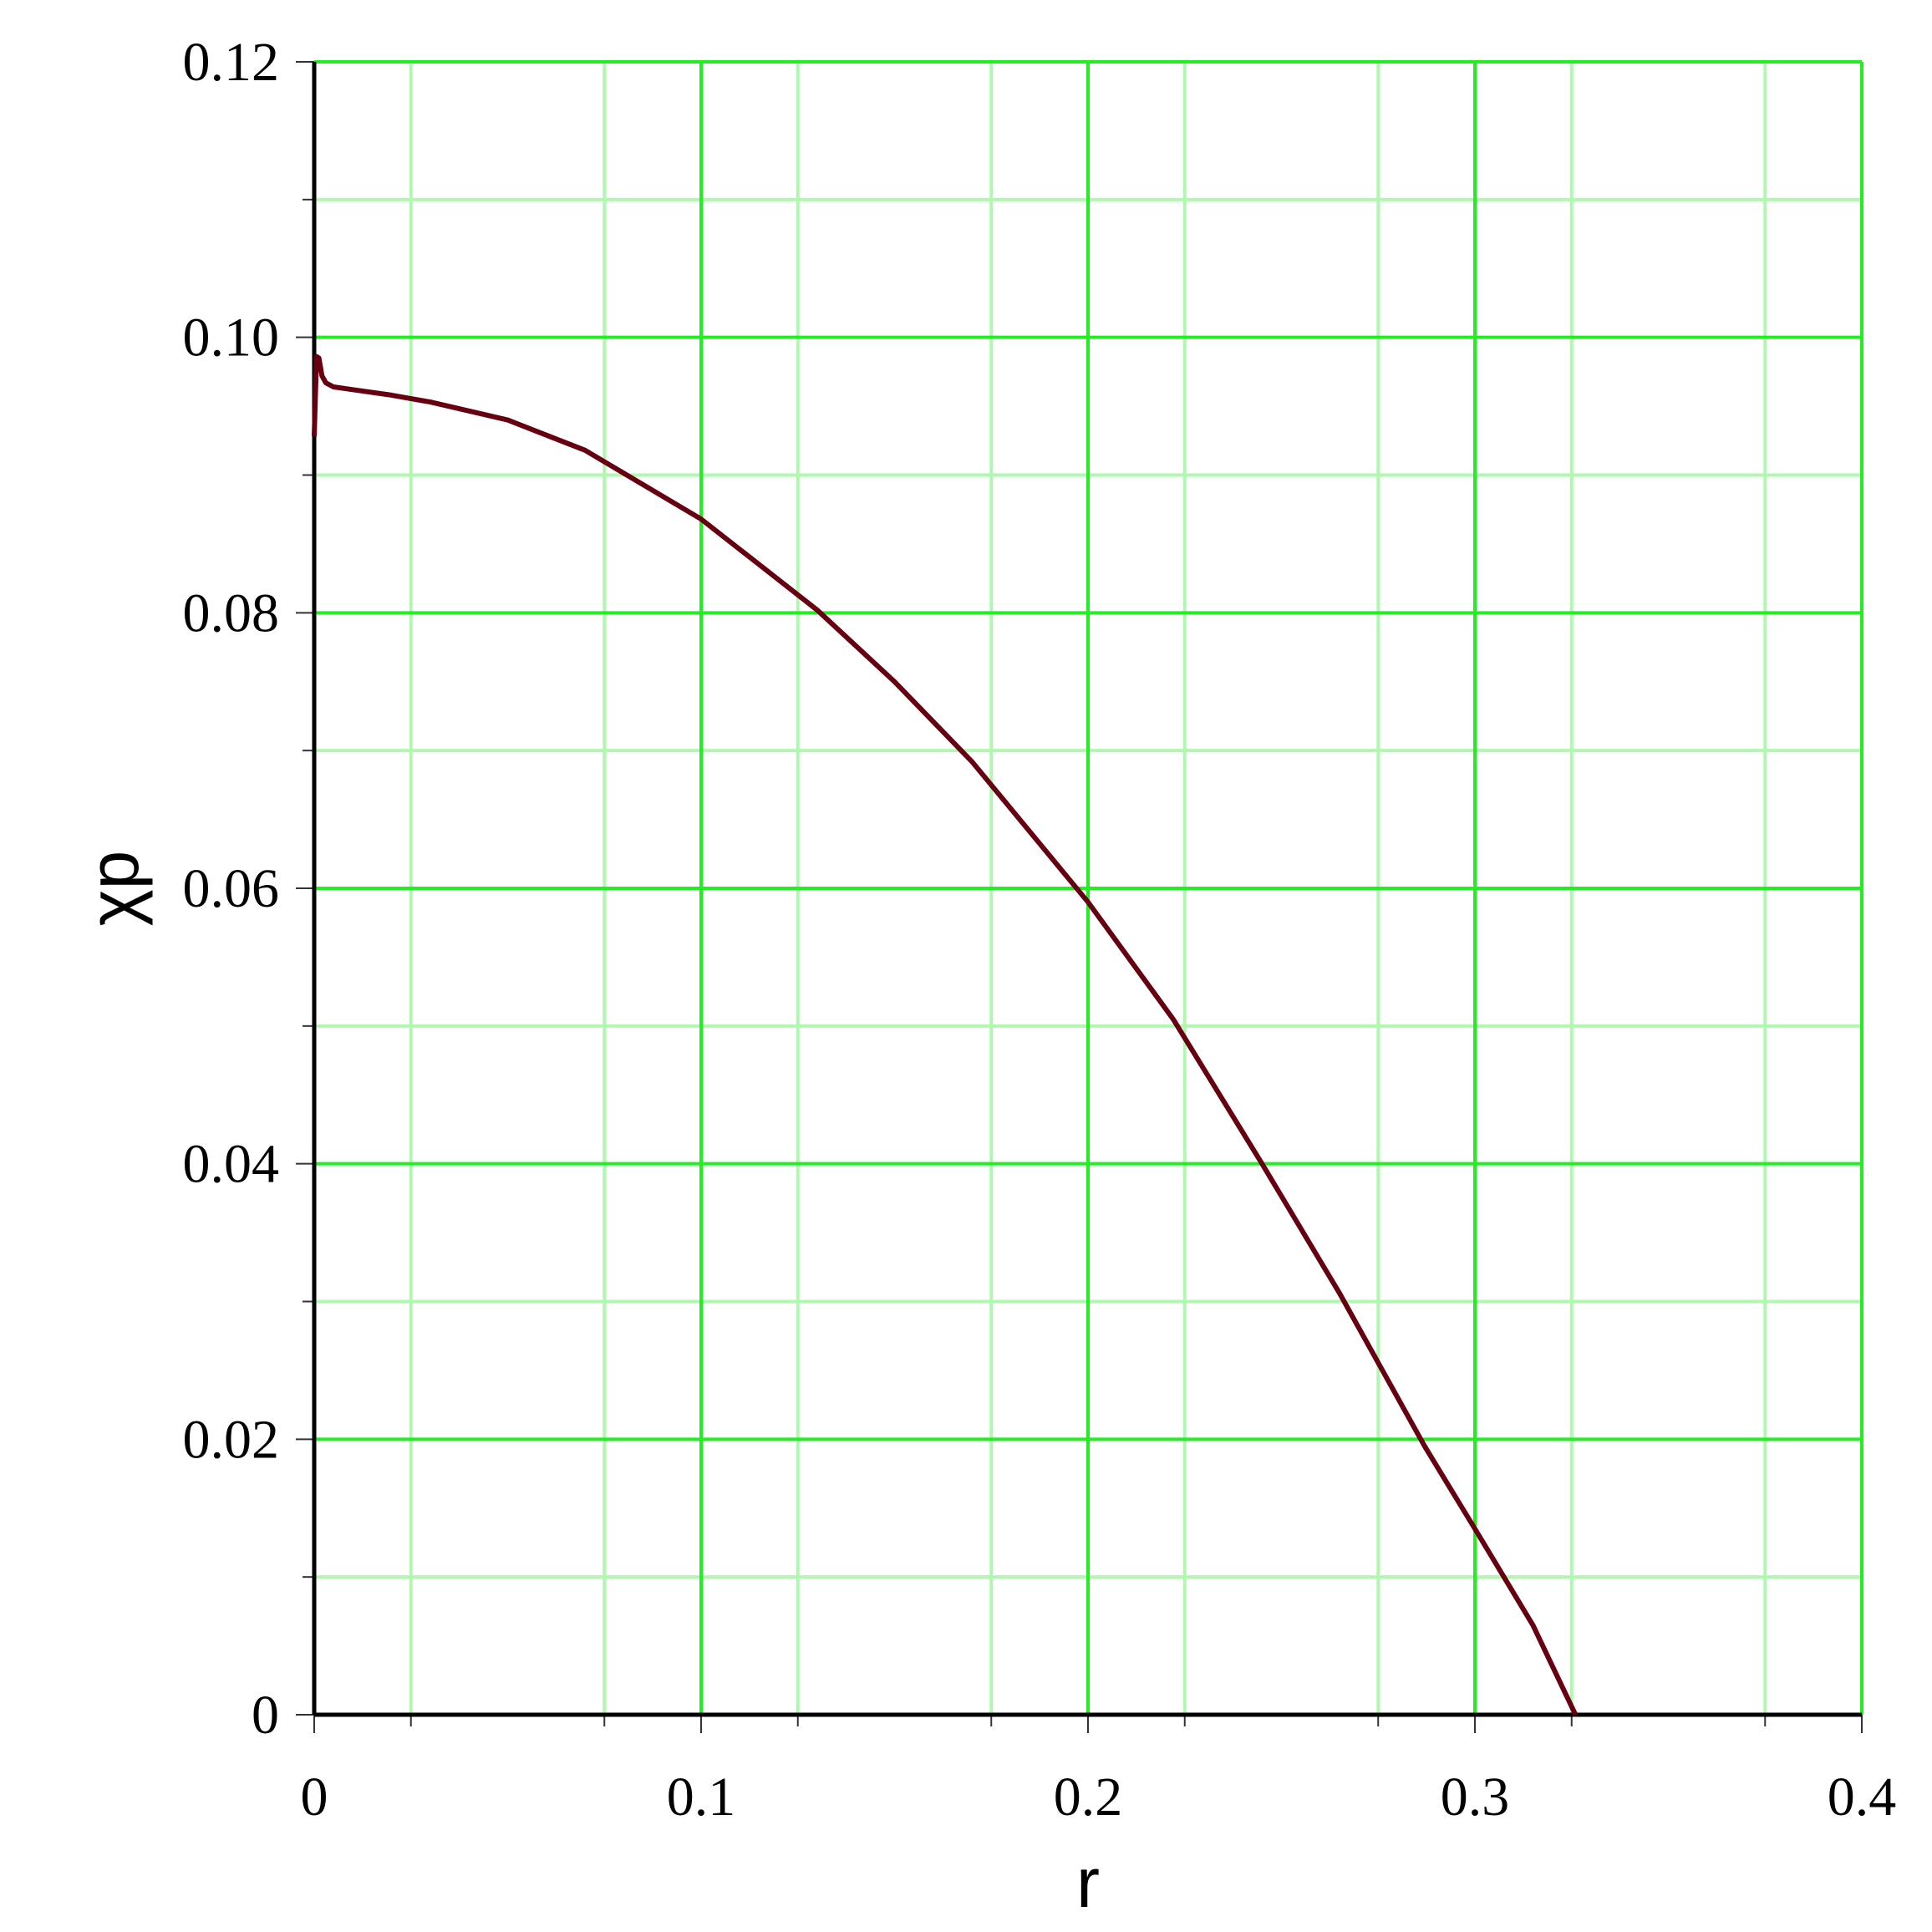 The width and height of the screenshot is (1932, 1932). Describe the element at coordinates (701, 1797) in the screenshot. I see `x-tick-label: 0.1` at that location.